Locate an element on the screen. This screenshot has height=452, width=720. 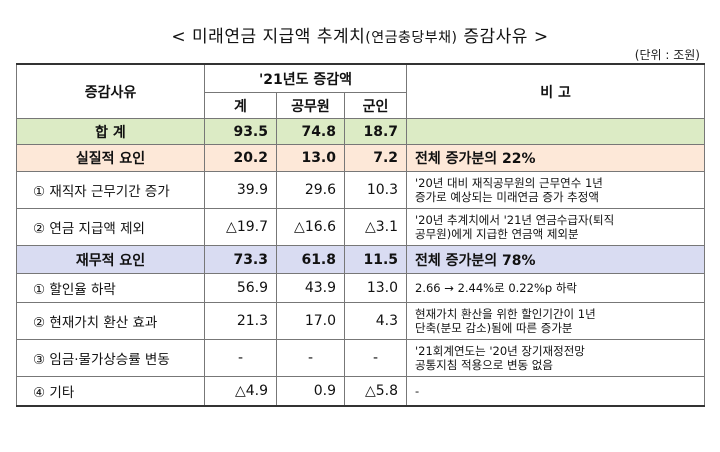
remark-line-1: '20년 추계치에서 '21년 연금수급자(퇴직 is located at coordinates (515, 220).